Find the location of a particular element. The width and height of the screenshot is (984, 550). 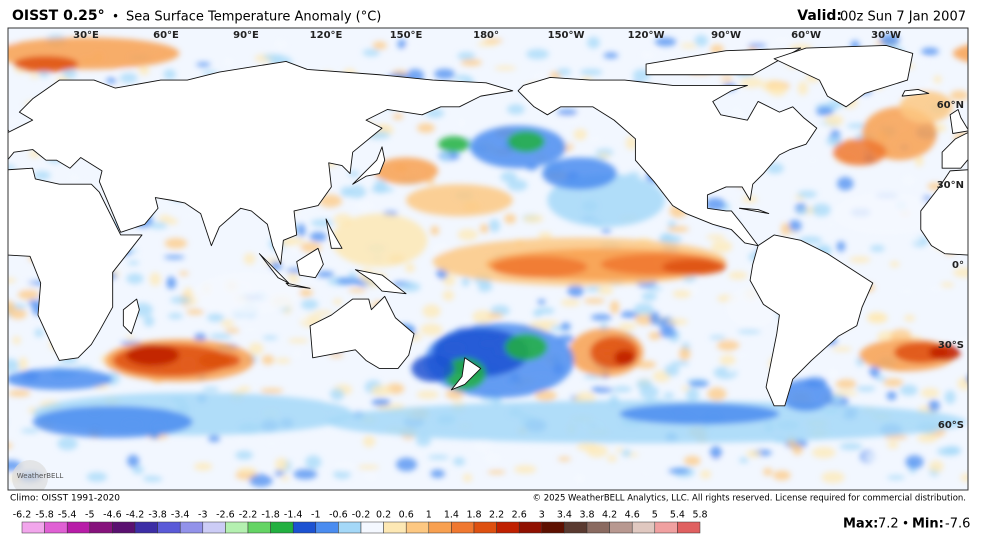

legend-label: -1 is located at coordinates (315, 515).